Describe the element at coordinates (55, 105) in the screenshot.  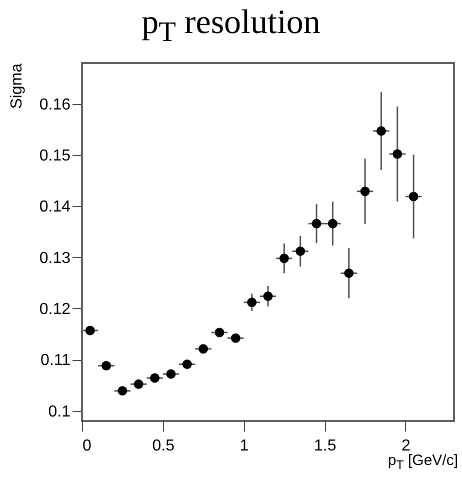
I see `y-tick-label: 0.16` at that location.